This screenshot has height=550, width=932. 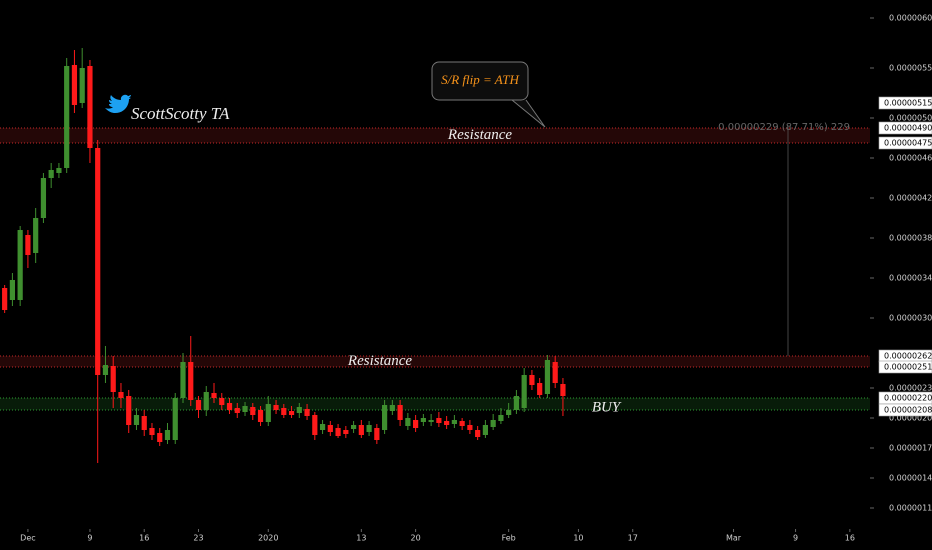 What do you see at coordinates (908, 143) in the screenshot?
I see `price-label: 0.00000475` at bounding box center [908, 143].